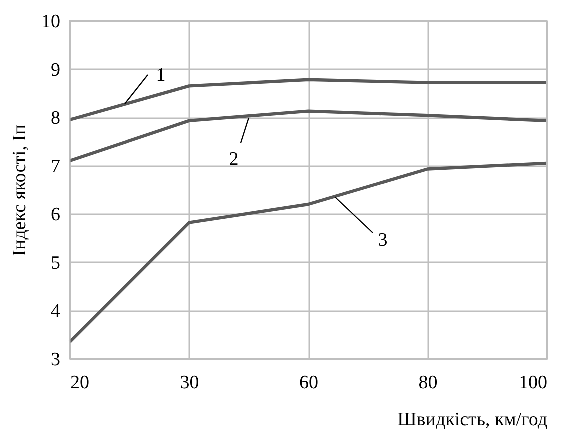  I want to click on y-tick-label: 9, so click(55, 70).